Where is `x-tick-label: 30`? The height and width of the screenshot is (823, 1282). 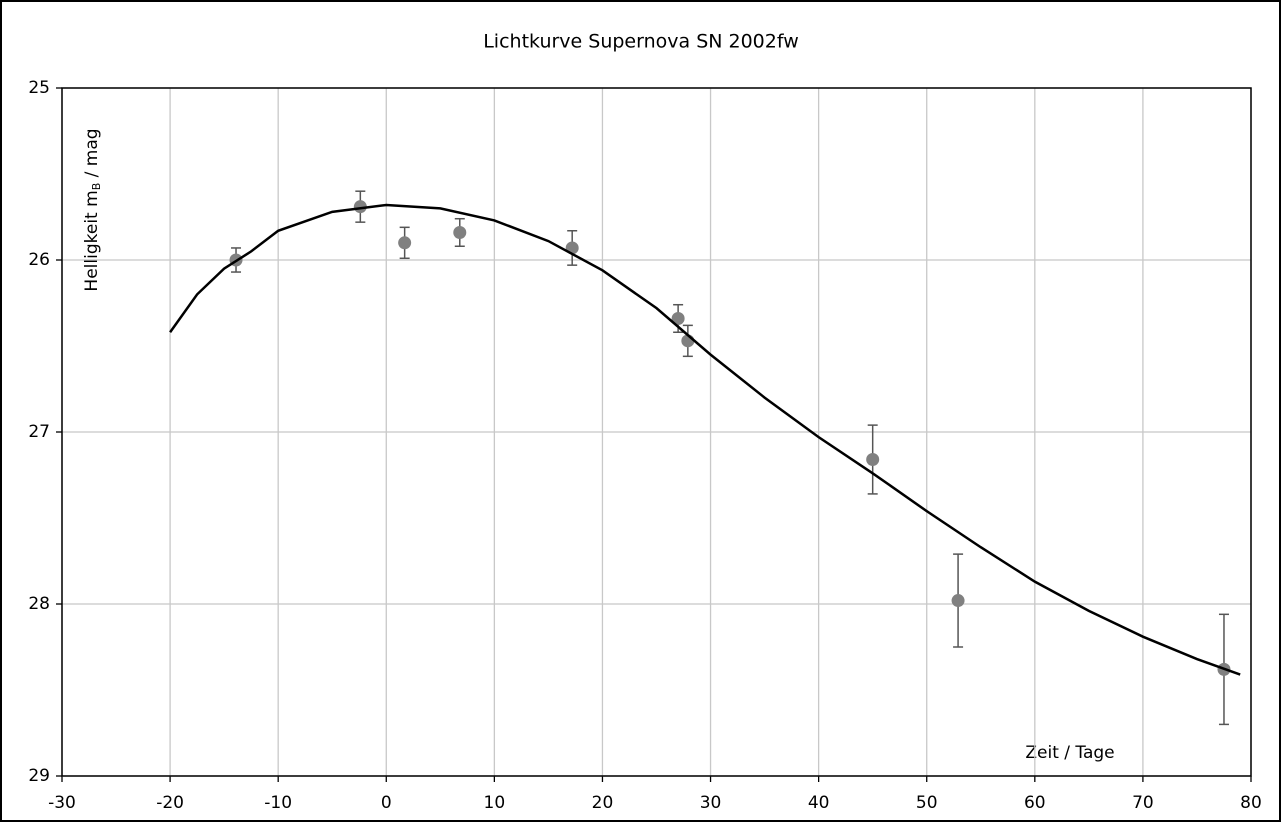 x-tick-label: 30 is located at coordinates (711, 803).